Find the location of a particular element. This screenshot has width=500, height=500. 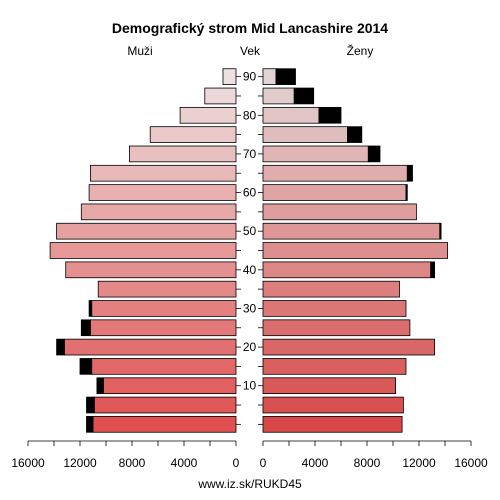

x-tick-label-left: 0 is located at coordinates (236, 463).